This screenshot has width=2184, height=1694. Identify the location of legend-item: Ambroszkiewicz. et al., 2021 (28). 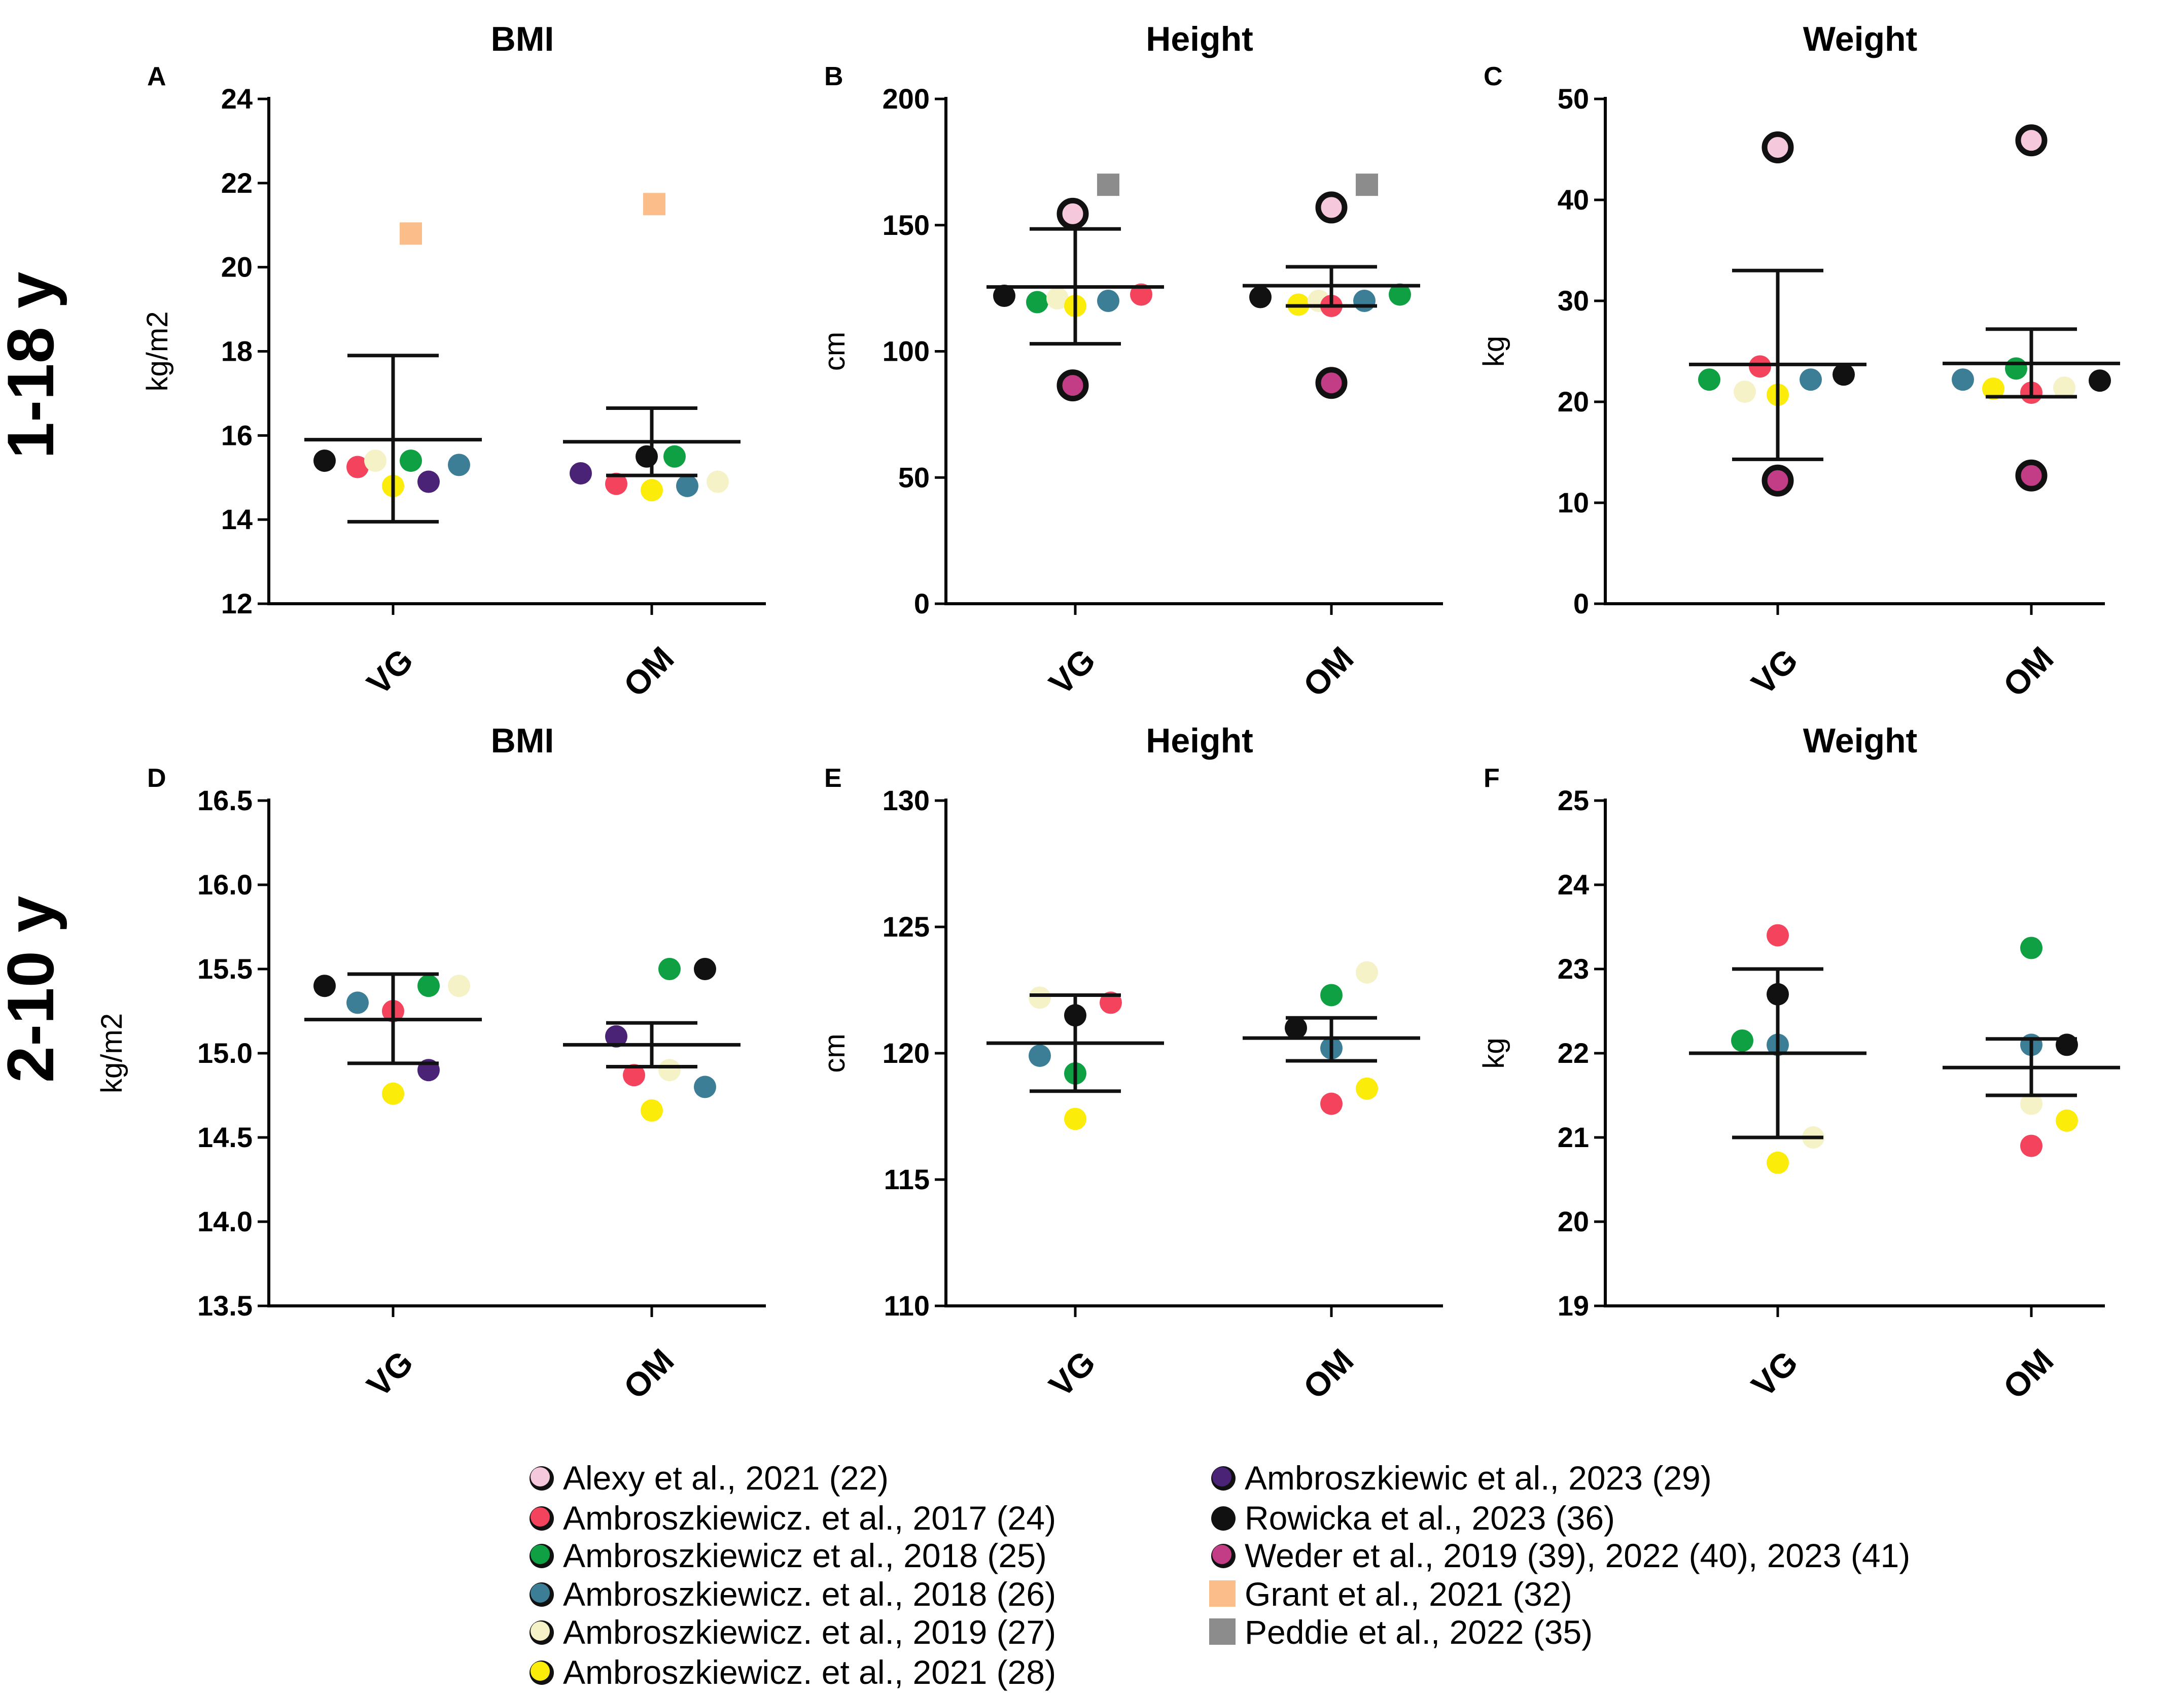
(793, 1672).